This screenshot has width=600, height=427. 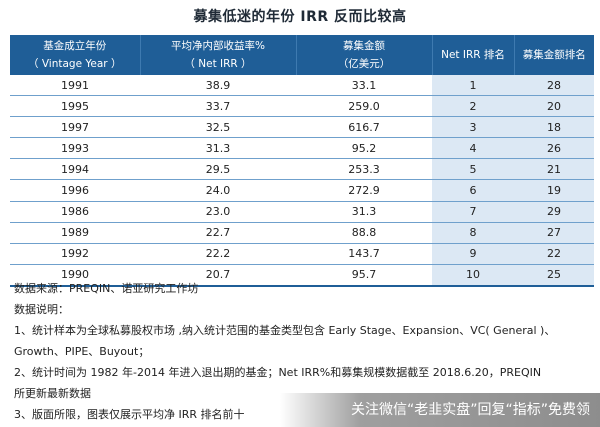 I want to click on cell-year: 1997, so click(x=75, y=127).